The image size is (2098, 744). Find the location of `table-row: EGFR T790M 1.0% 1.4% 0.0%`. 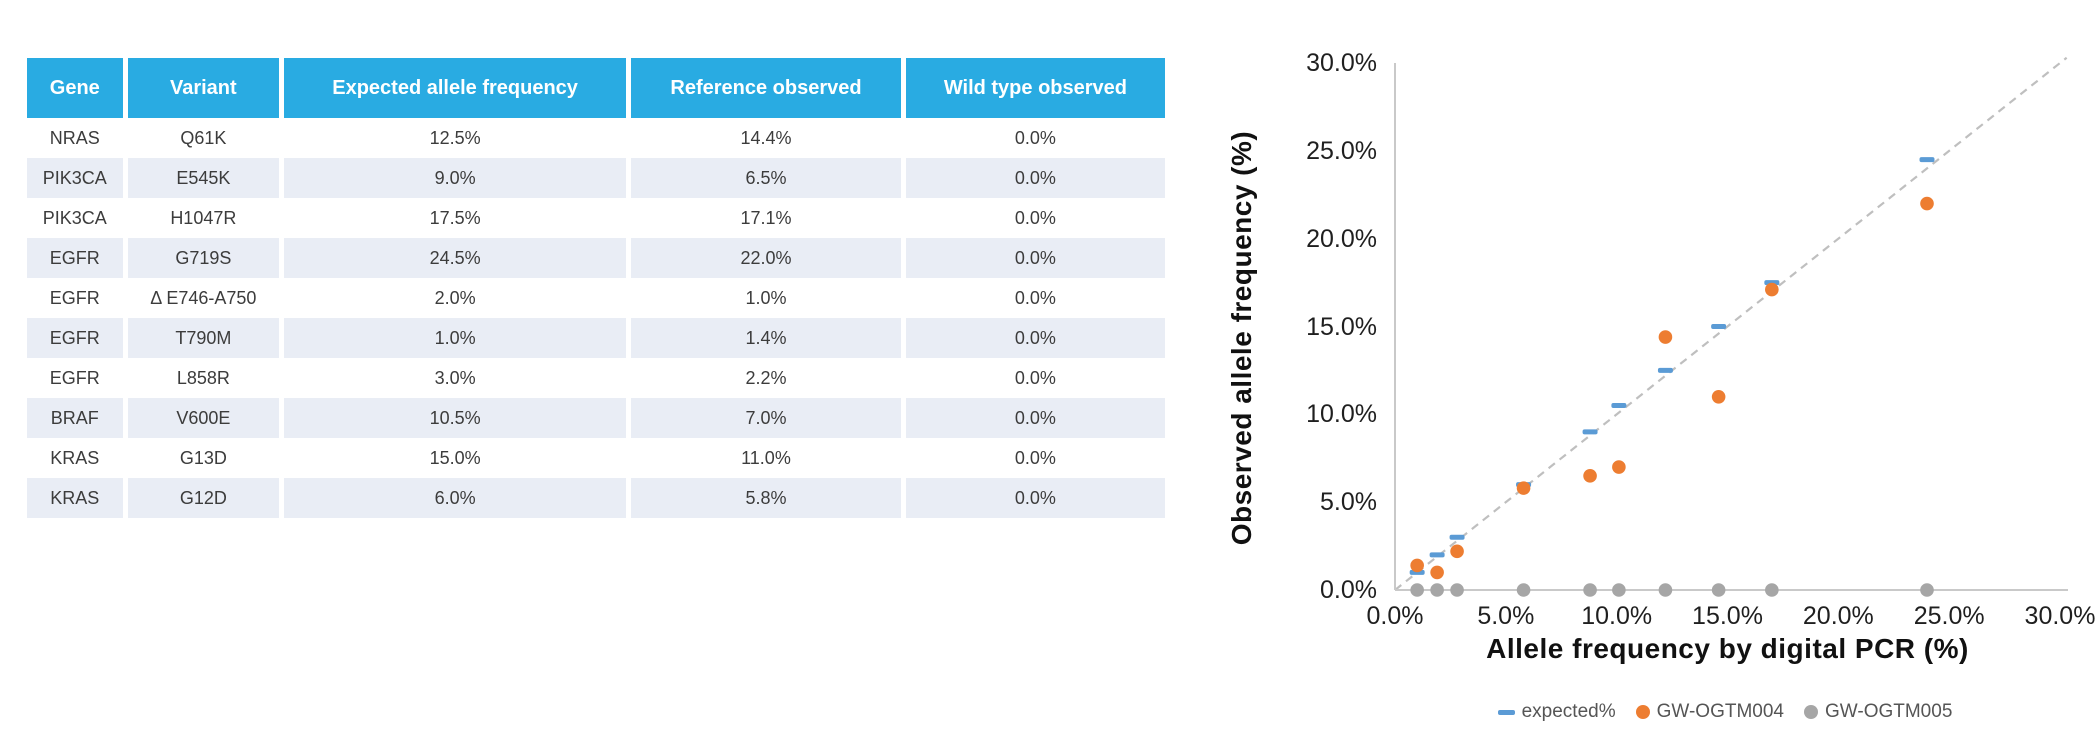

table-row: EGFR T790M 1.0% 1.4% 0.0% is located at coordinates (596, 338).